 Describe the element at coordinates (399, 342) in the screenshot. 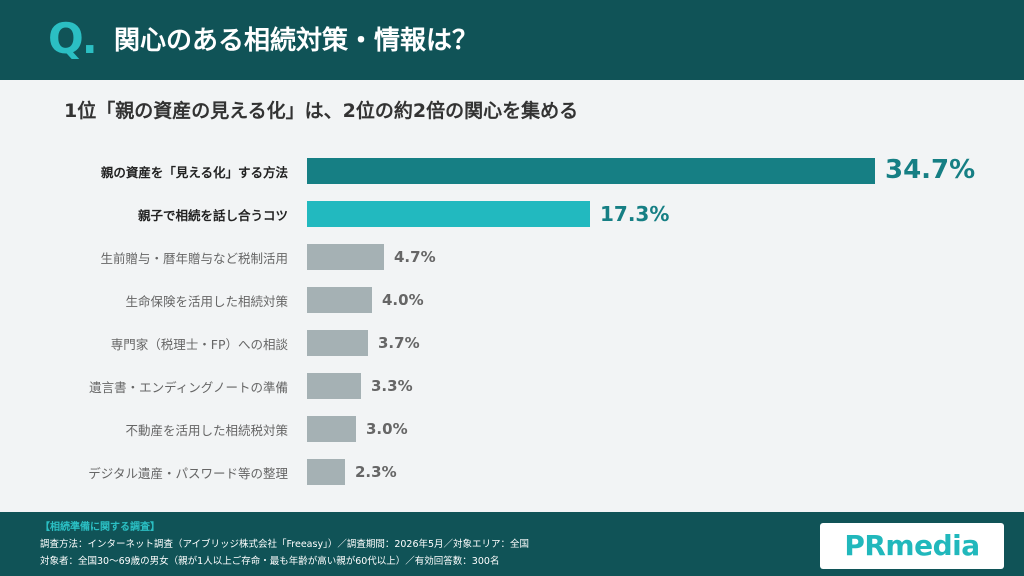

I see `value-label: 3.7%` at that location.